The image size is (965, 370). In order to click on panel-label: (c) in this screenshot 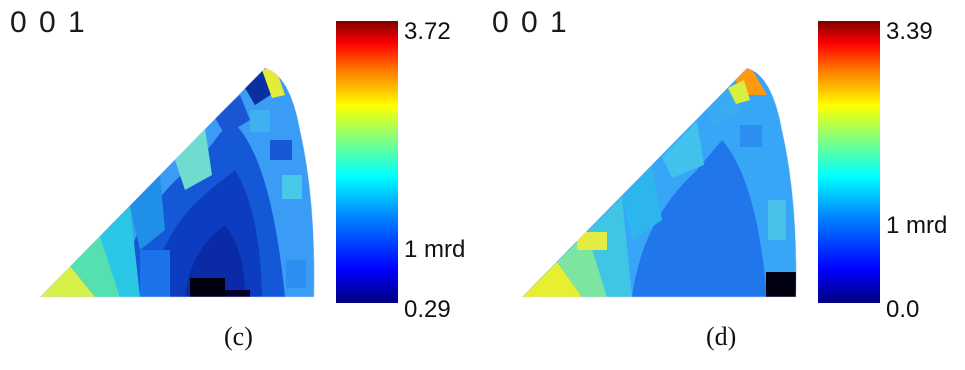, I will do `click(238, 336)`.